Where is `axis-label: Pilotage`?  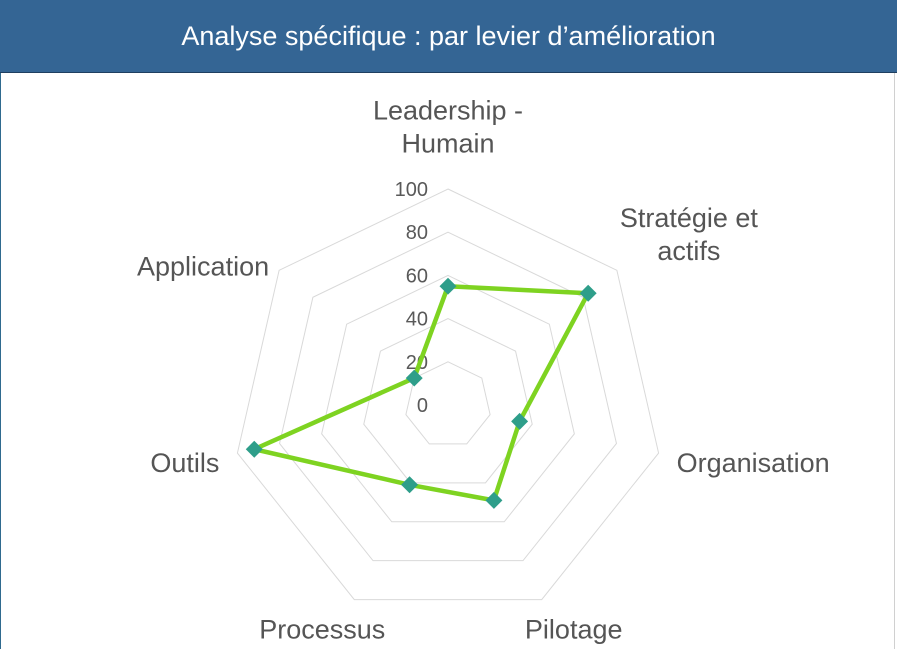
axis-label: Pilotage is located at coordinates (574, 630).